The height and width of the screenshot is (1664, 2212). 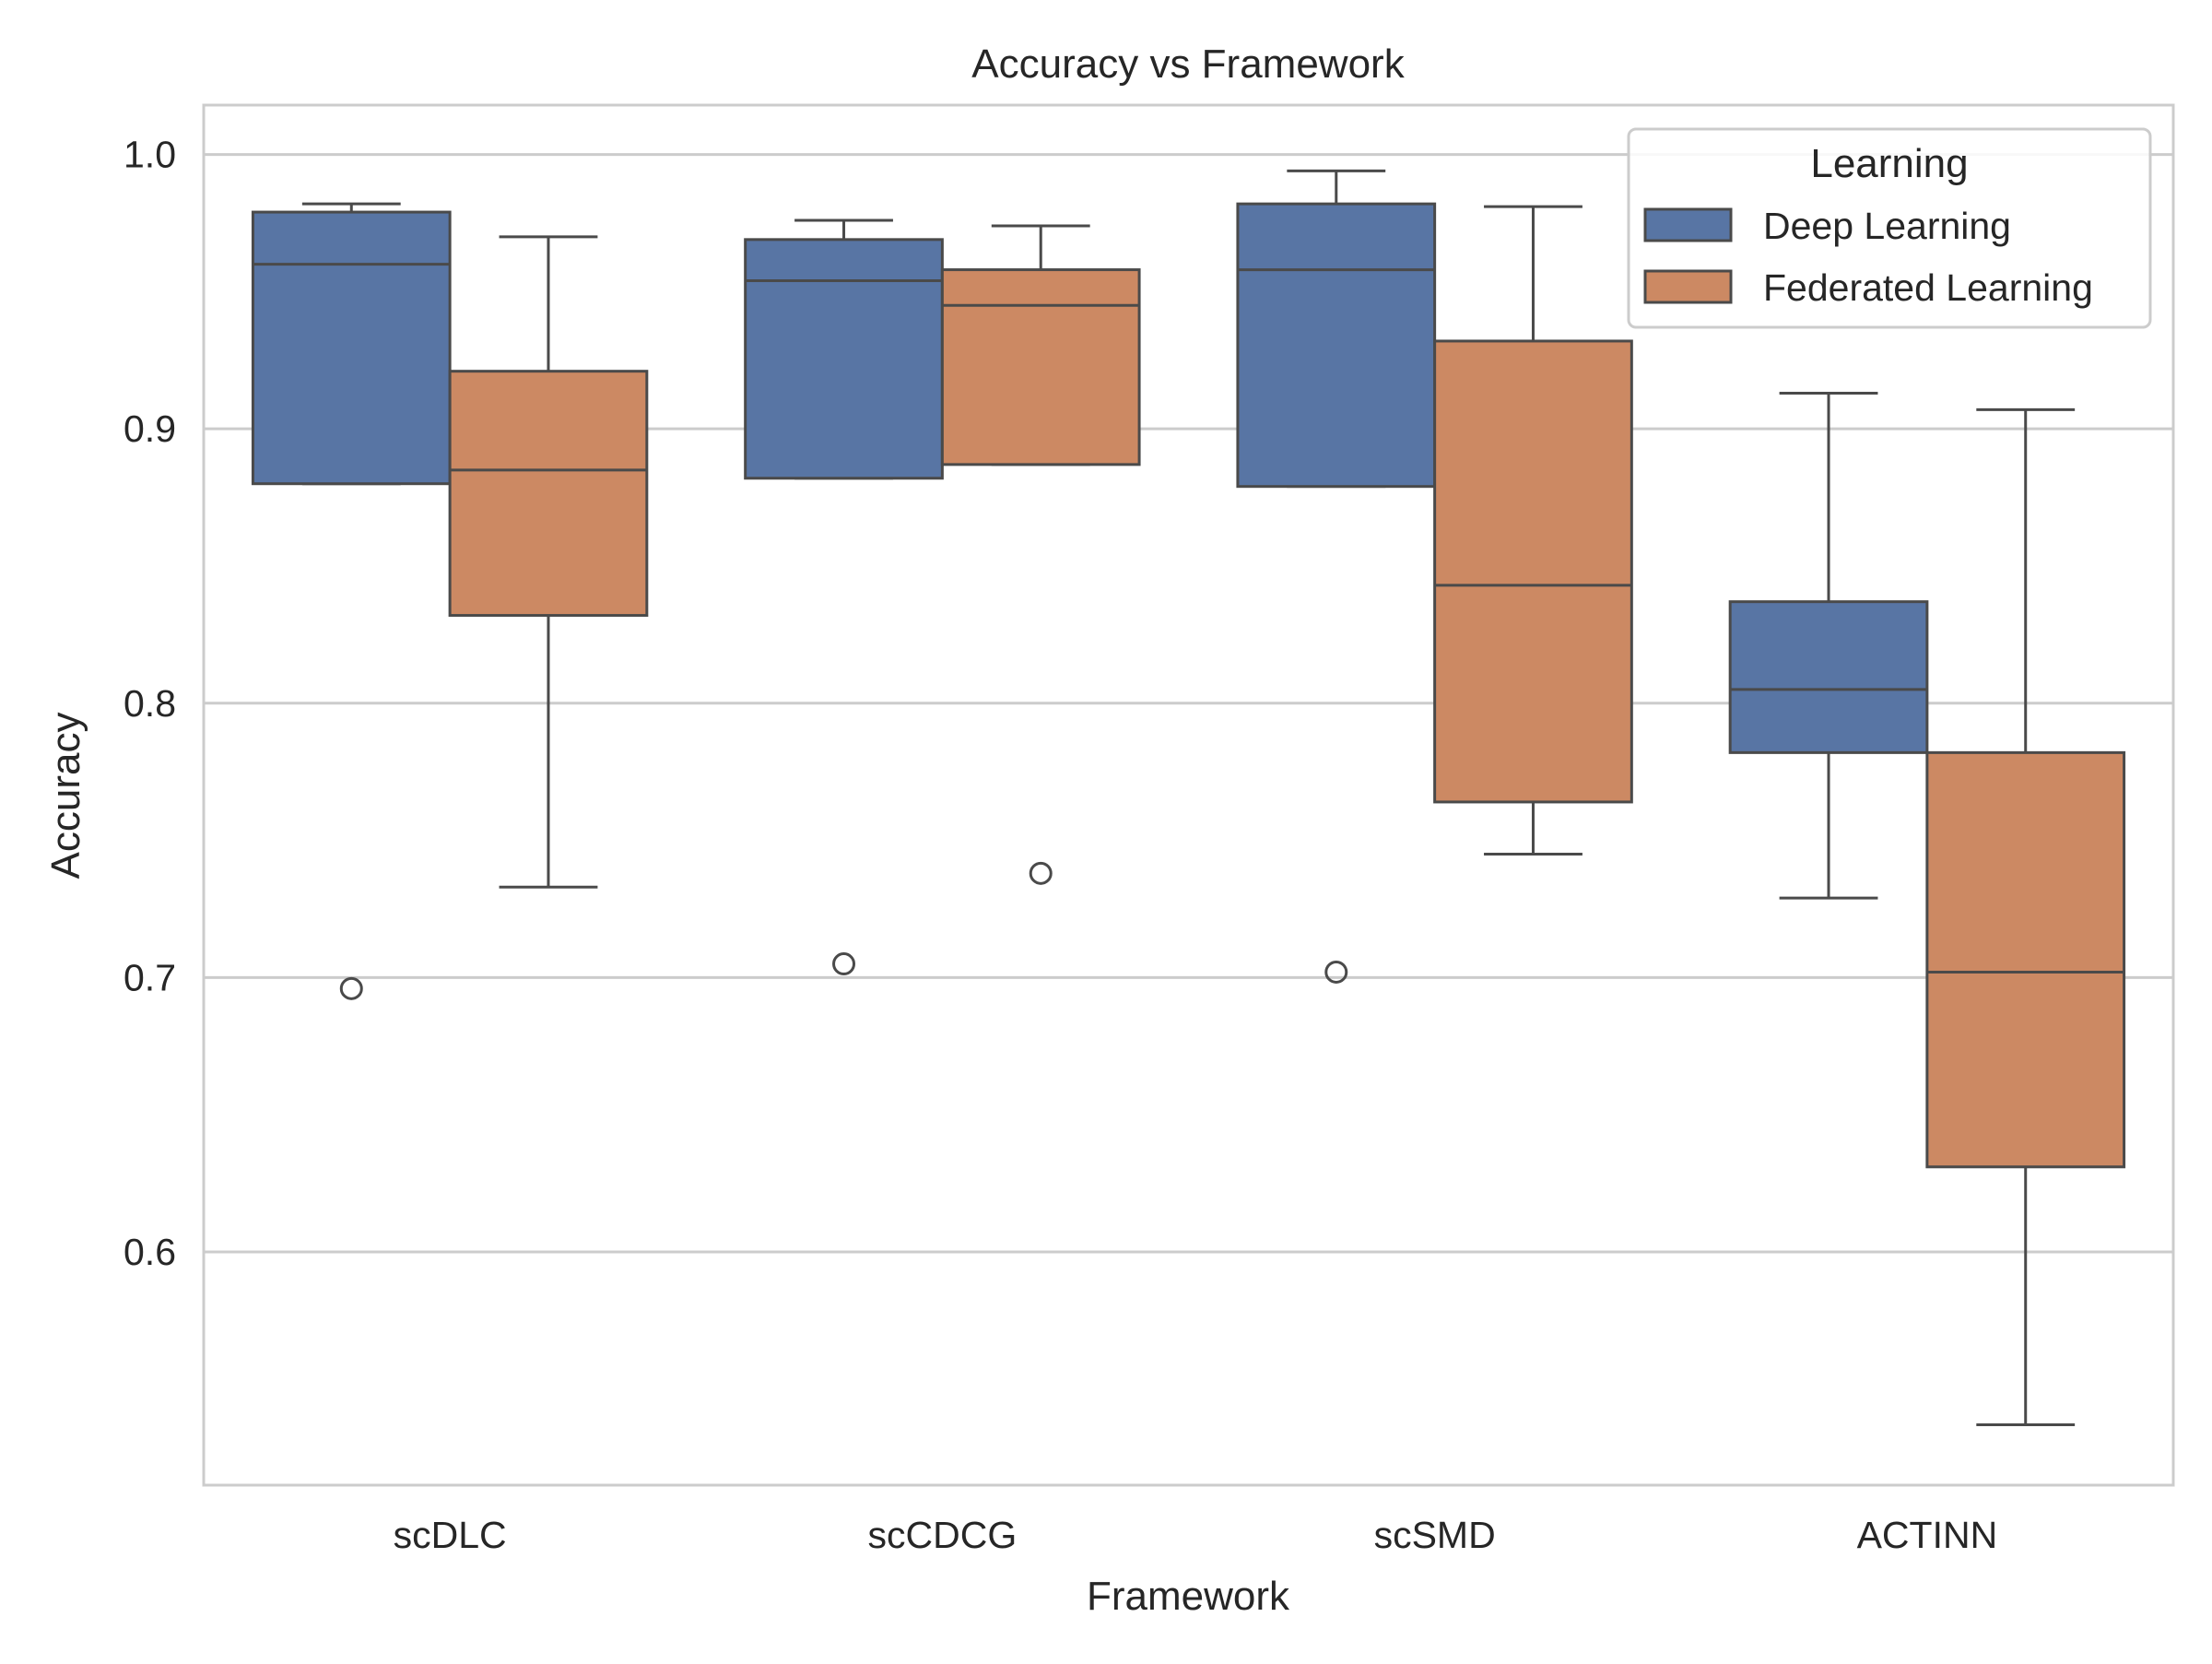 What do you see at coordinates (65, 796) in the screenshot?
I see `y-axis-label: Accuracy` at bounding box center [65, 796].